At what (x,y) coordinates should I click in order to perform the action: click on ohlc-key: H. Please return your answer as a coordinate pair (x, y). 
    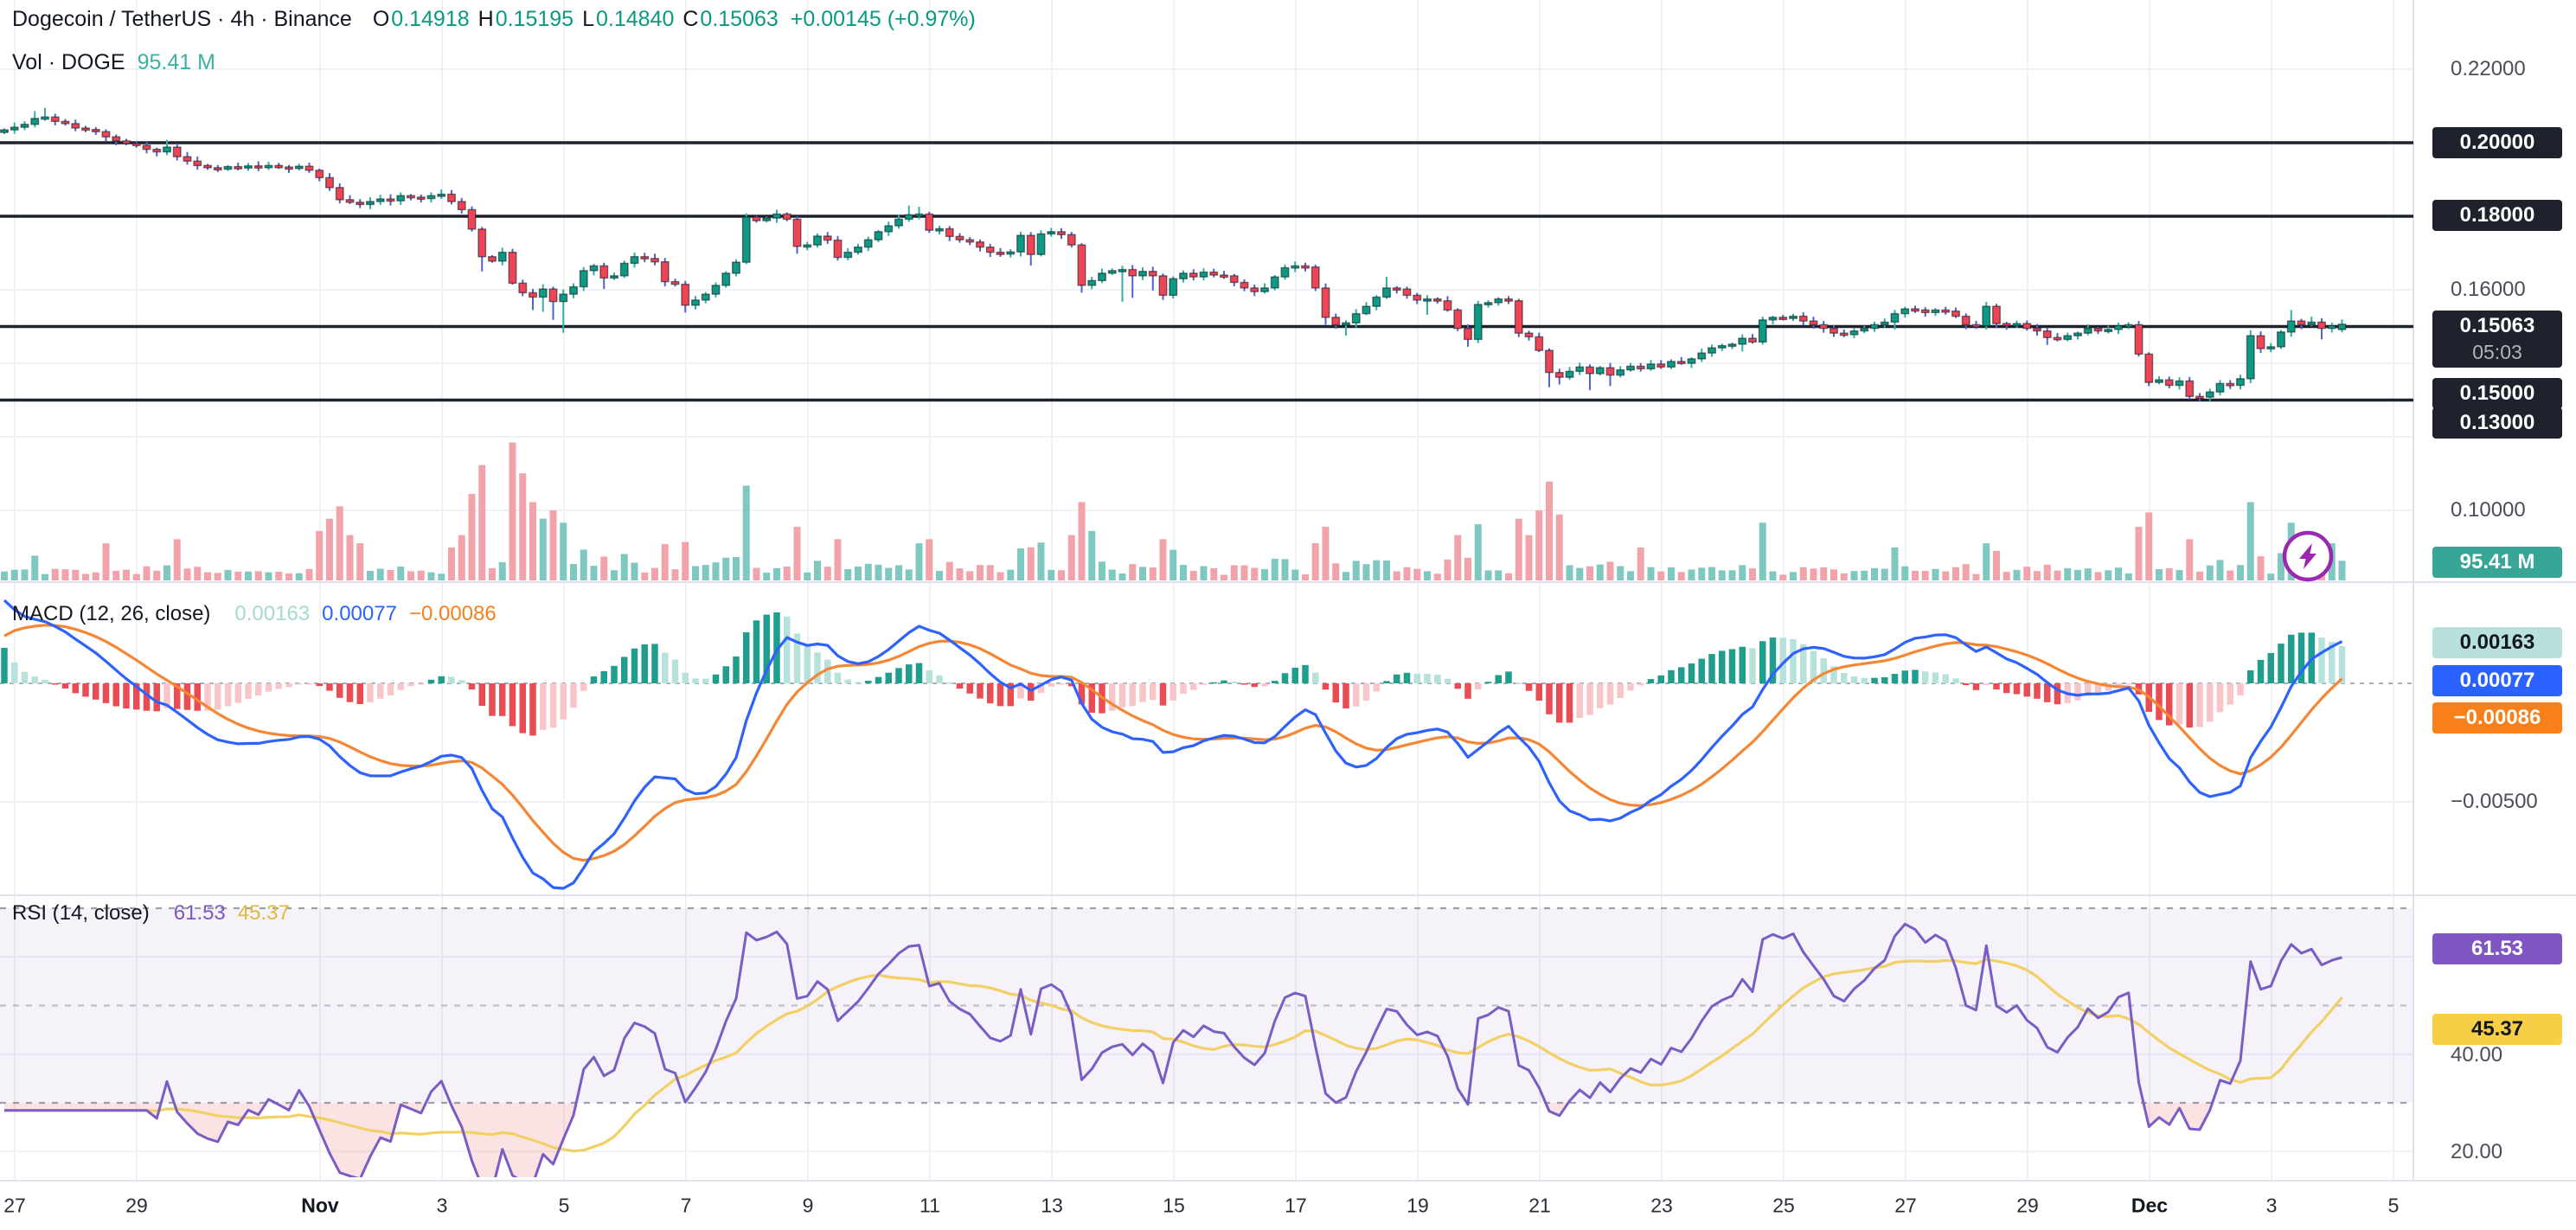
    Looking at the image, I should click on (485, 19).